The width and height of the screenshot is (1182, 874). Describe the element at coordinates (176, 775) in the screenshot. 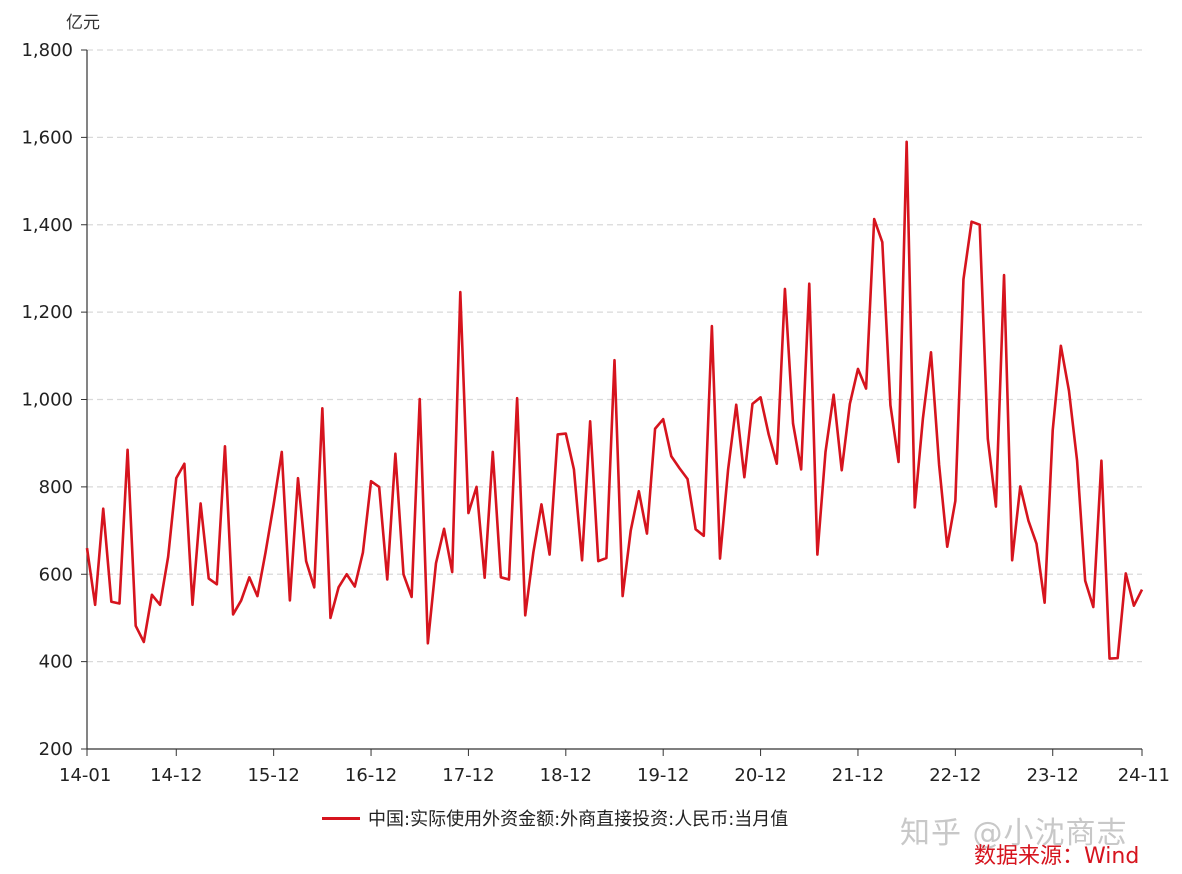

I see `x-tick-label: 14-12` at that location.